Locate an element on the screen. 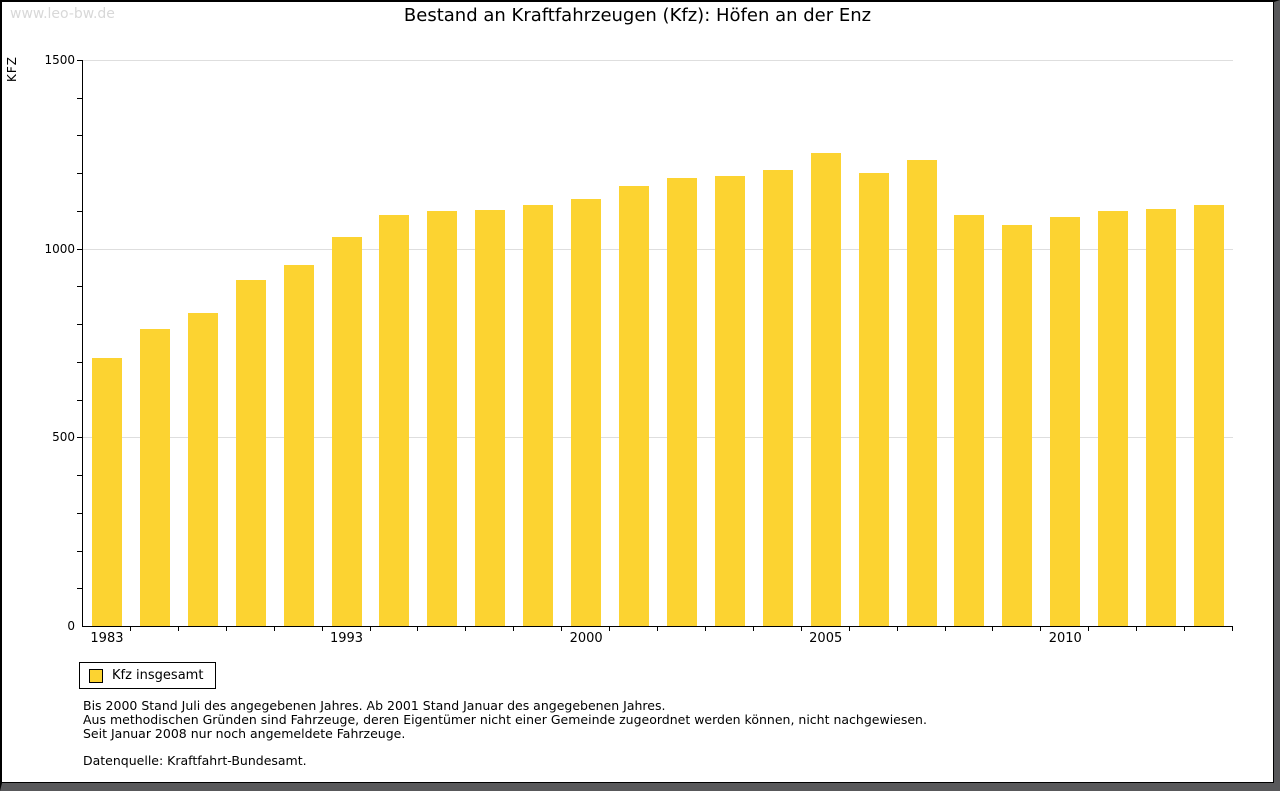  bar-2000 is located at coordinates (586, 412).